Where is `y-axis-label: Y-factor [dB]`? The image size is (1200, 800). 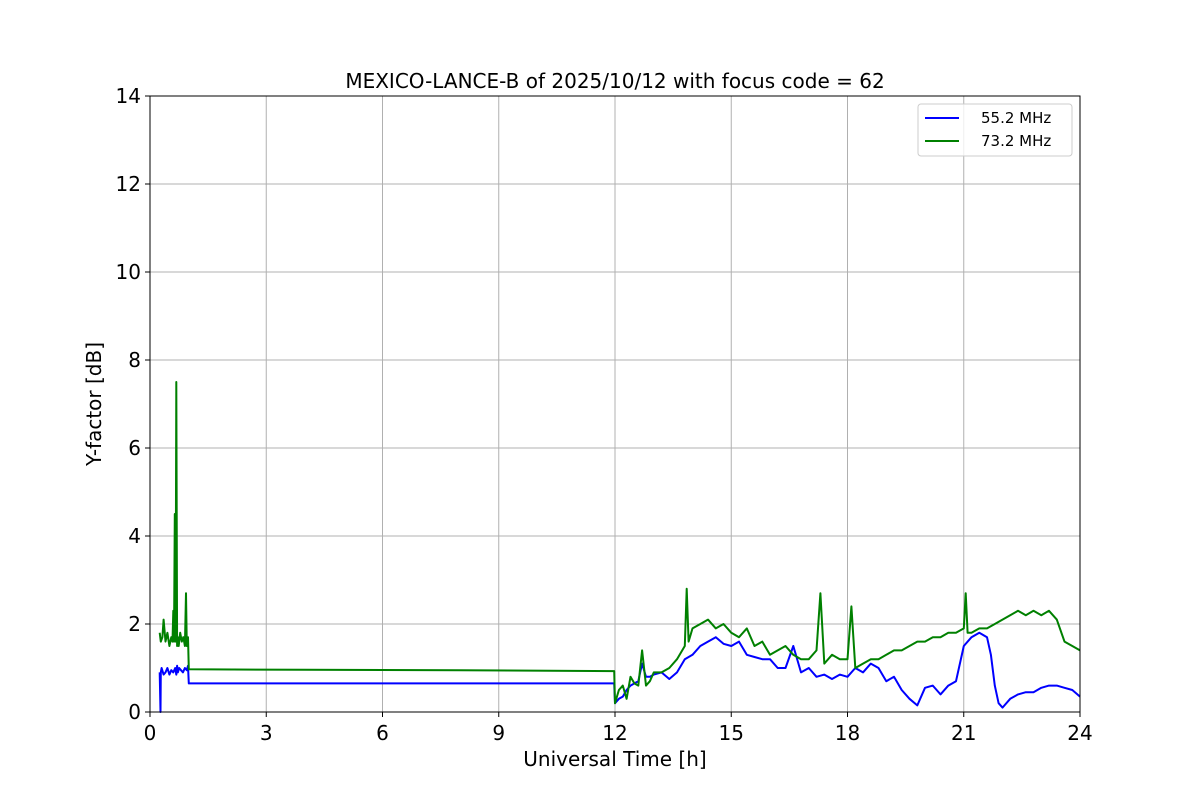
y-axis-label: Y-factor [dB] is located at coordinates (94, 404).